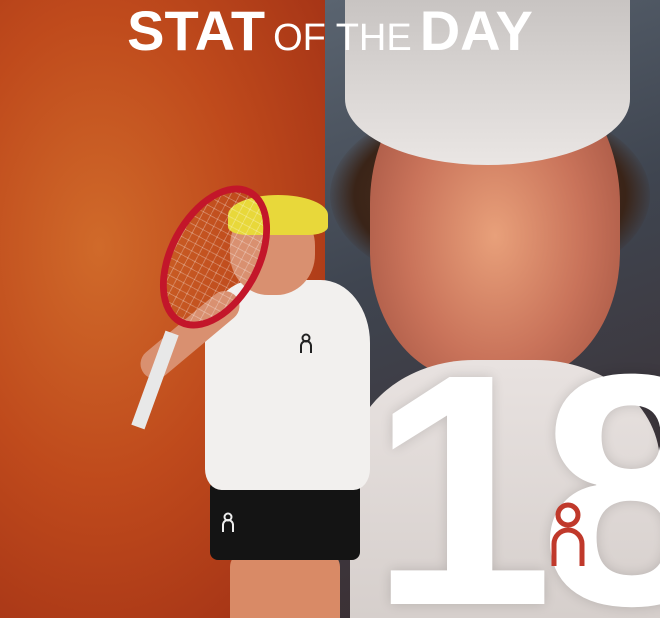  What do you see at coordinates (476, 31) in the screenshot?
I see `title-day: DAY` at bounding box center [476, 31].